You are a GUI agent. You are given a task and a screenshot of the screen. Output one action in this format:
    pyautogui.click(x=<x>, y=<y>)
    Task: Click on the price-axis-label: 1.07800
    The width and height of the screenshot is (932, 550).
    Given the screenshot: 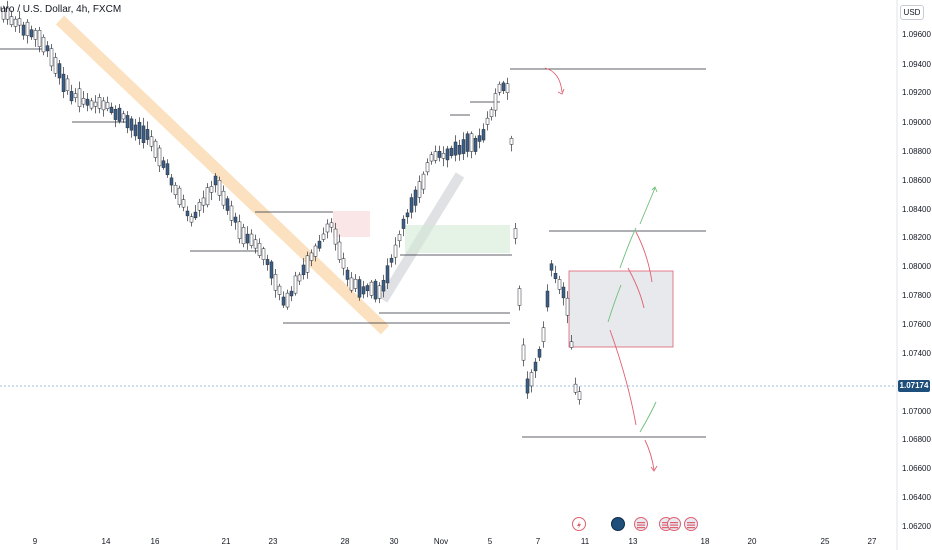 What is the action you would take?
    pyautogui.click(x=916, y=295)
    